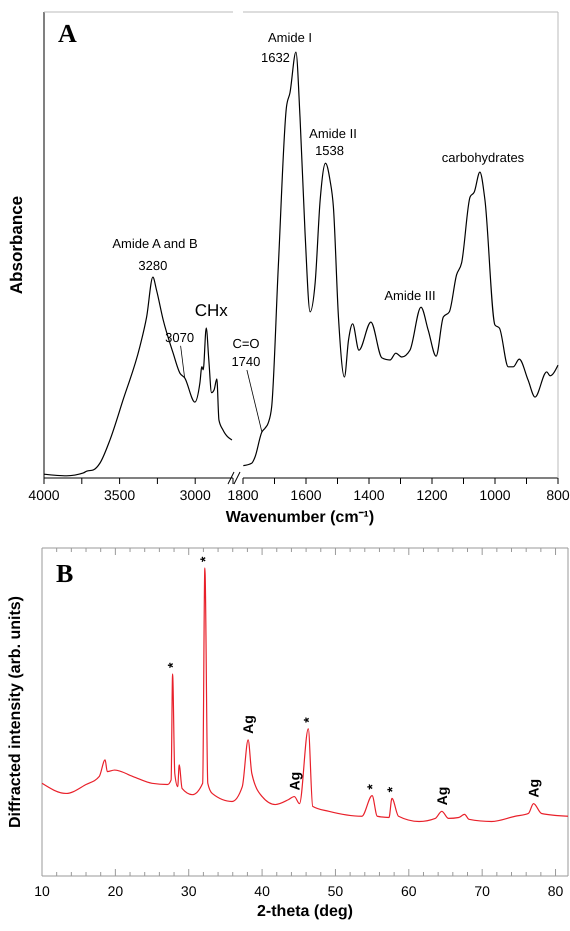 This screenshot has width=570, height=931. What do you see at coordinates (290, 37) in the screenshot?
I see `text: Amide I` at bounding box center [290, 37].